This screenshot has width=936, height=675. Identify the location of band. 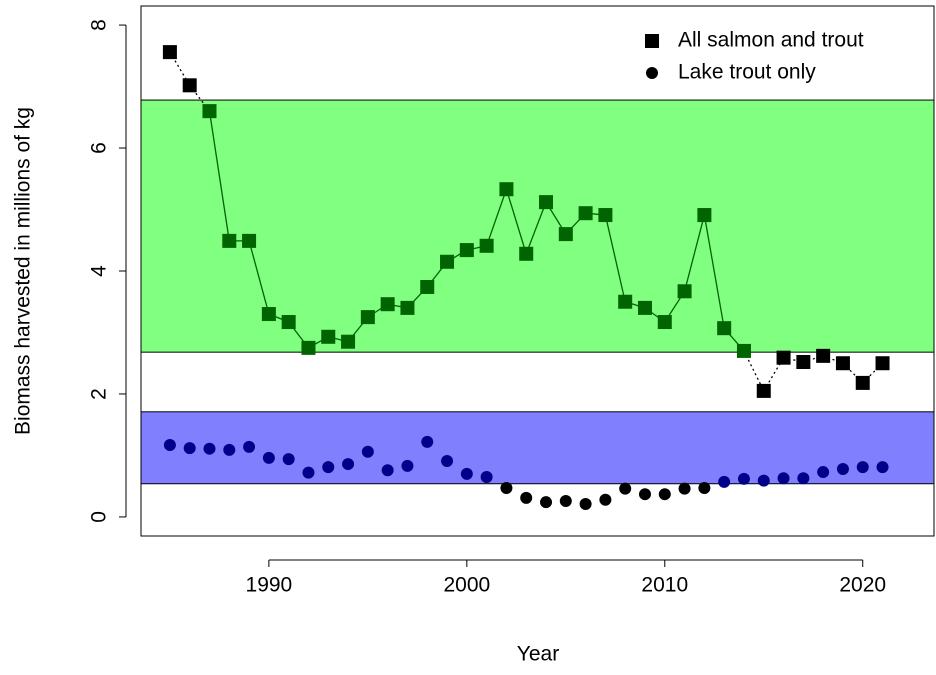
(537, 448).